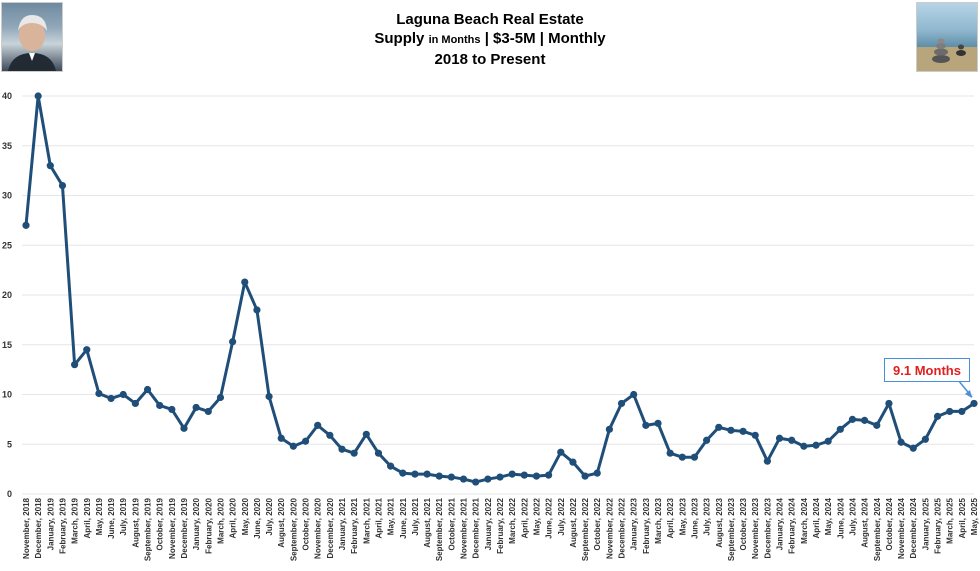 Image resolution: width=980 pixels, height=571 pixels. I want to click on x-tick-label: July, 2021, so click(415, 516).